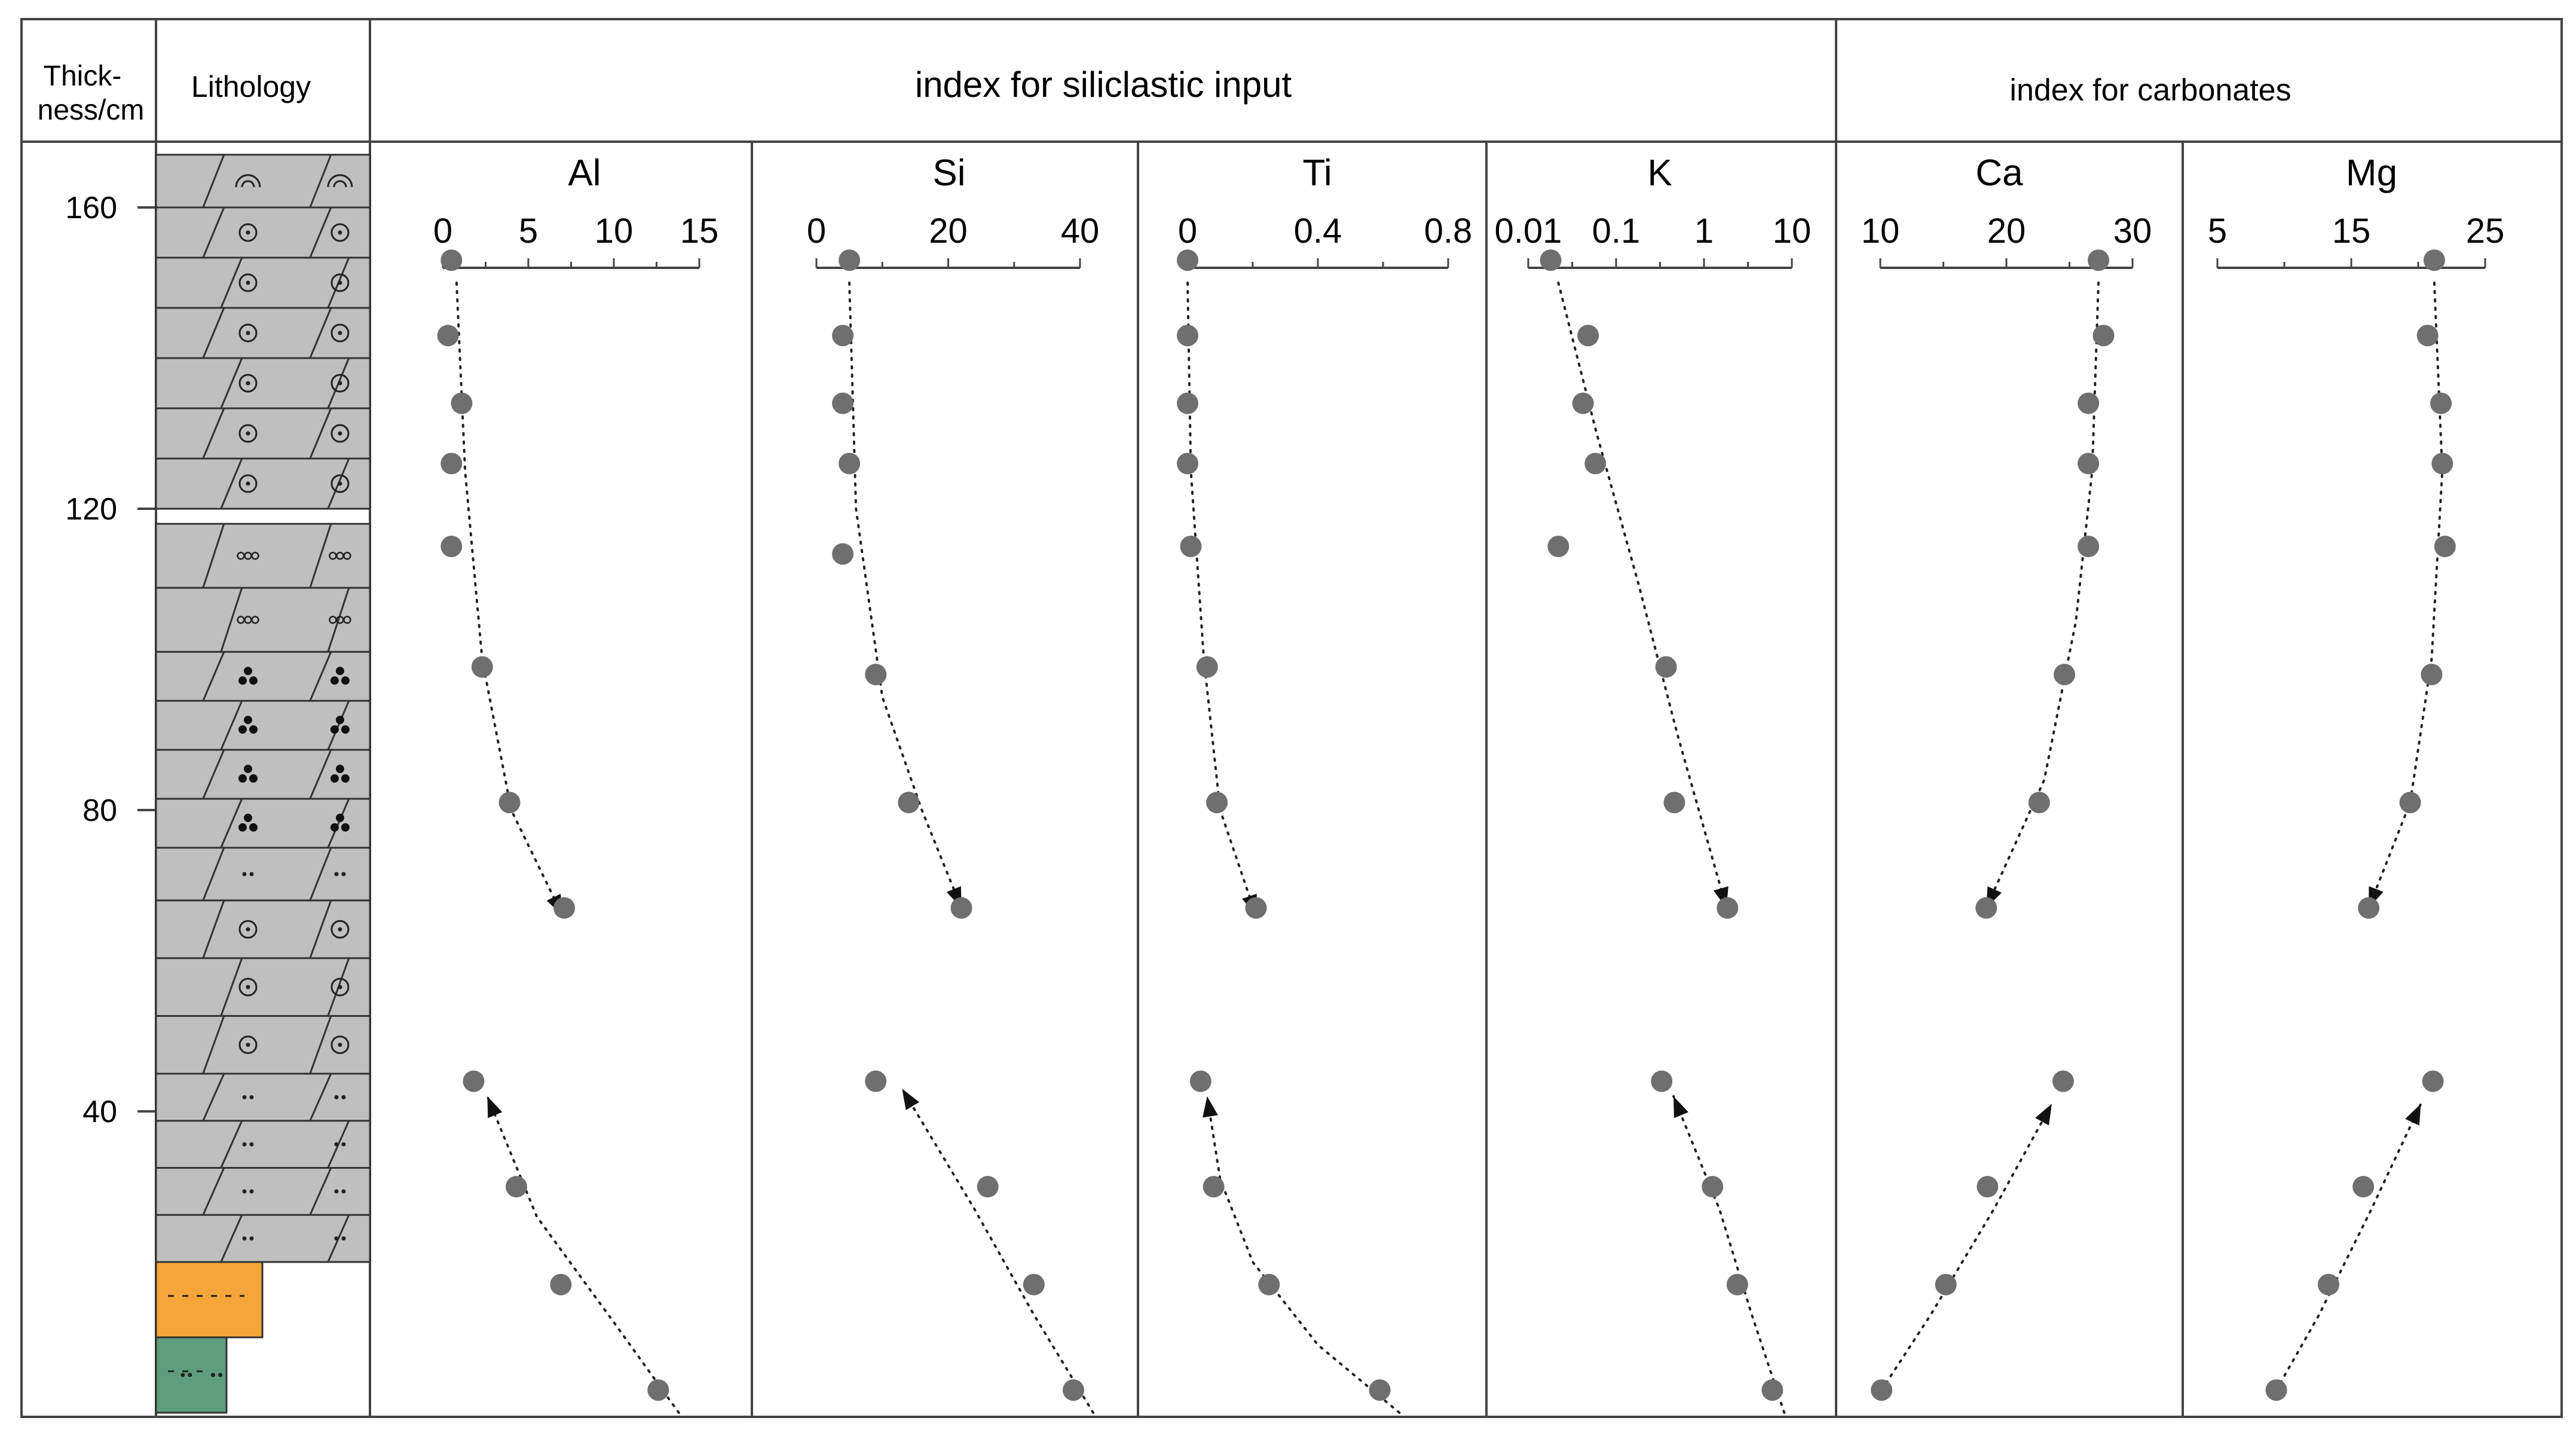 This screenshot has height=1430, width=2576. What do you see at coordinates (699, 231) in the screenshot?
I see `x-tick-label: 15` at bounding box center [699, 231].